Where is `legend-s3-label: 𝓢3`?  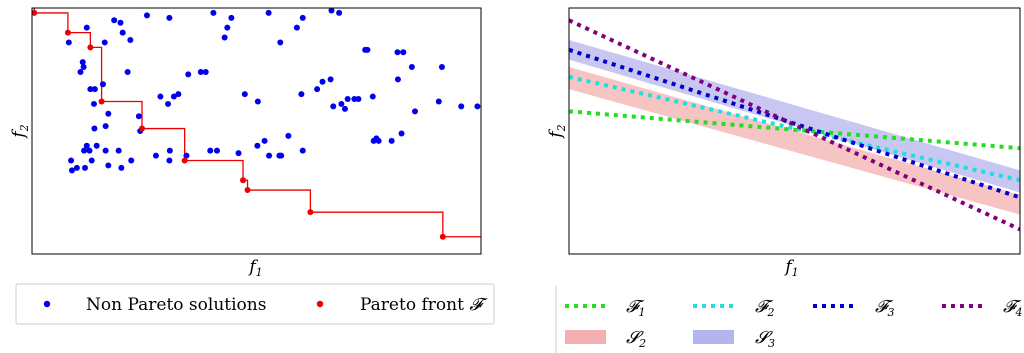
legend-s3-label: 𝓢3 is located at coordinates (765, 339).